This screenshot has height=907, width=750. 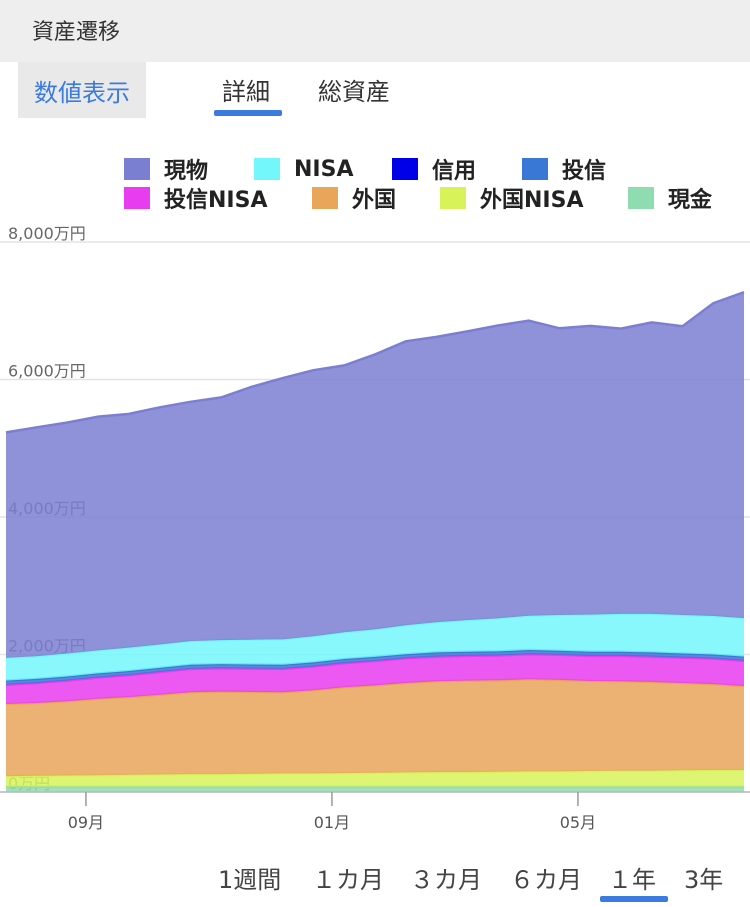 What do you see at coordinates (375, 31) in the screenshot?
I see `header-bar` at bounding box center [375, 31].